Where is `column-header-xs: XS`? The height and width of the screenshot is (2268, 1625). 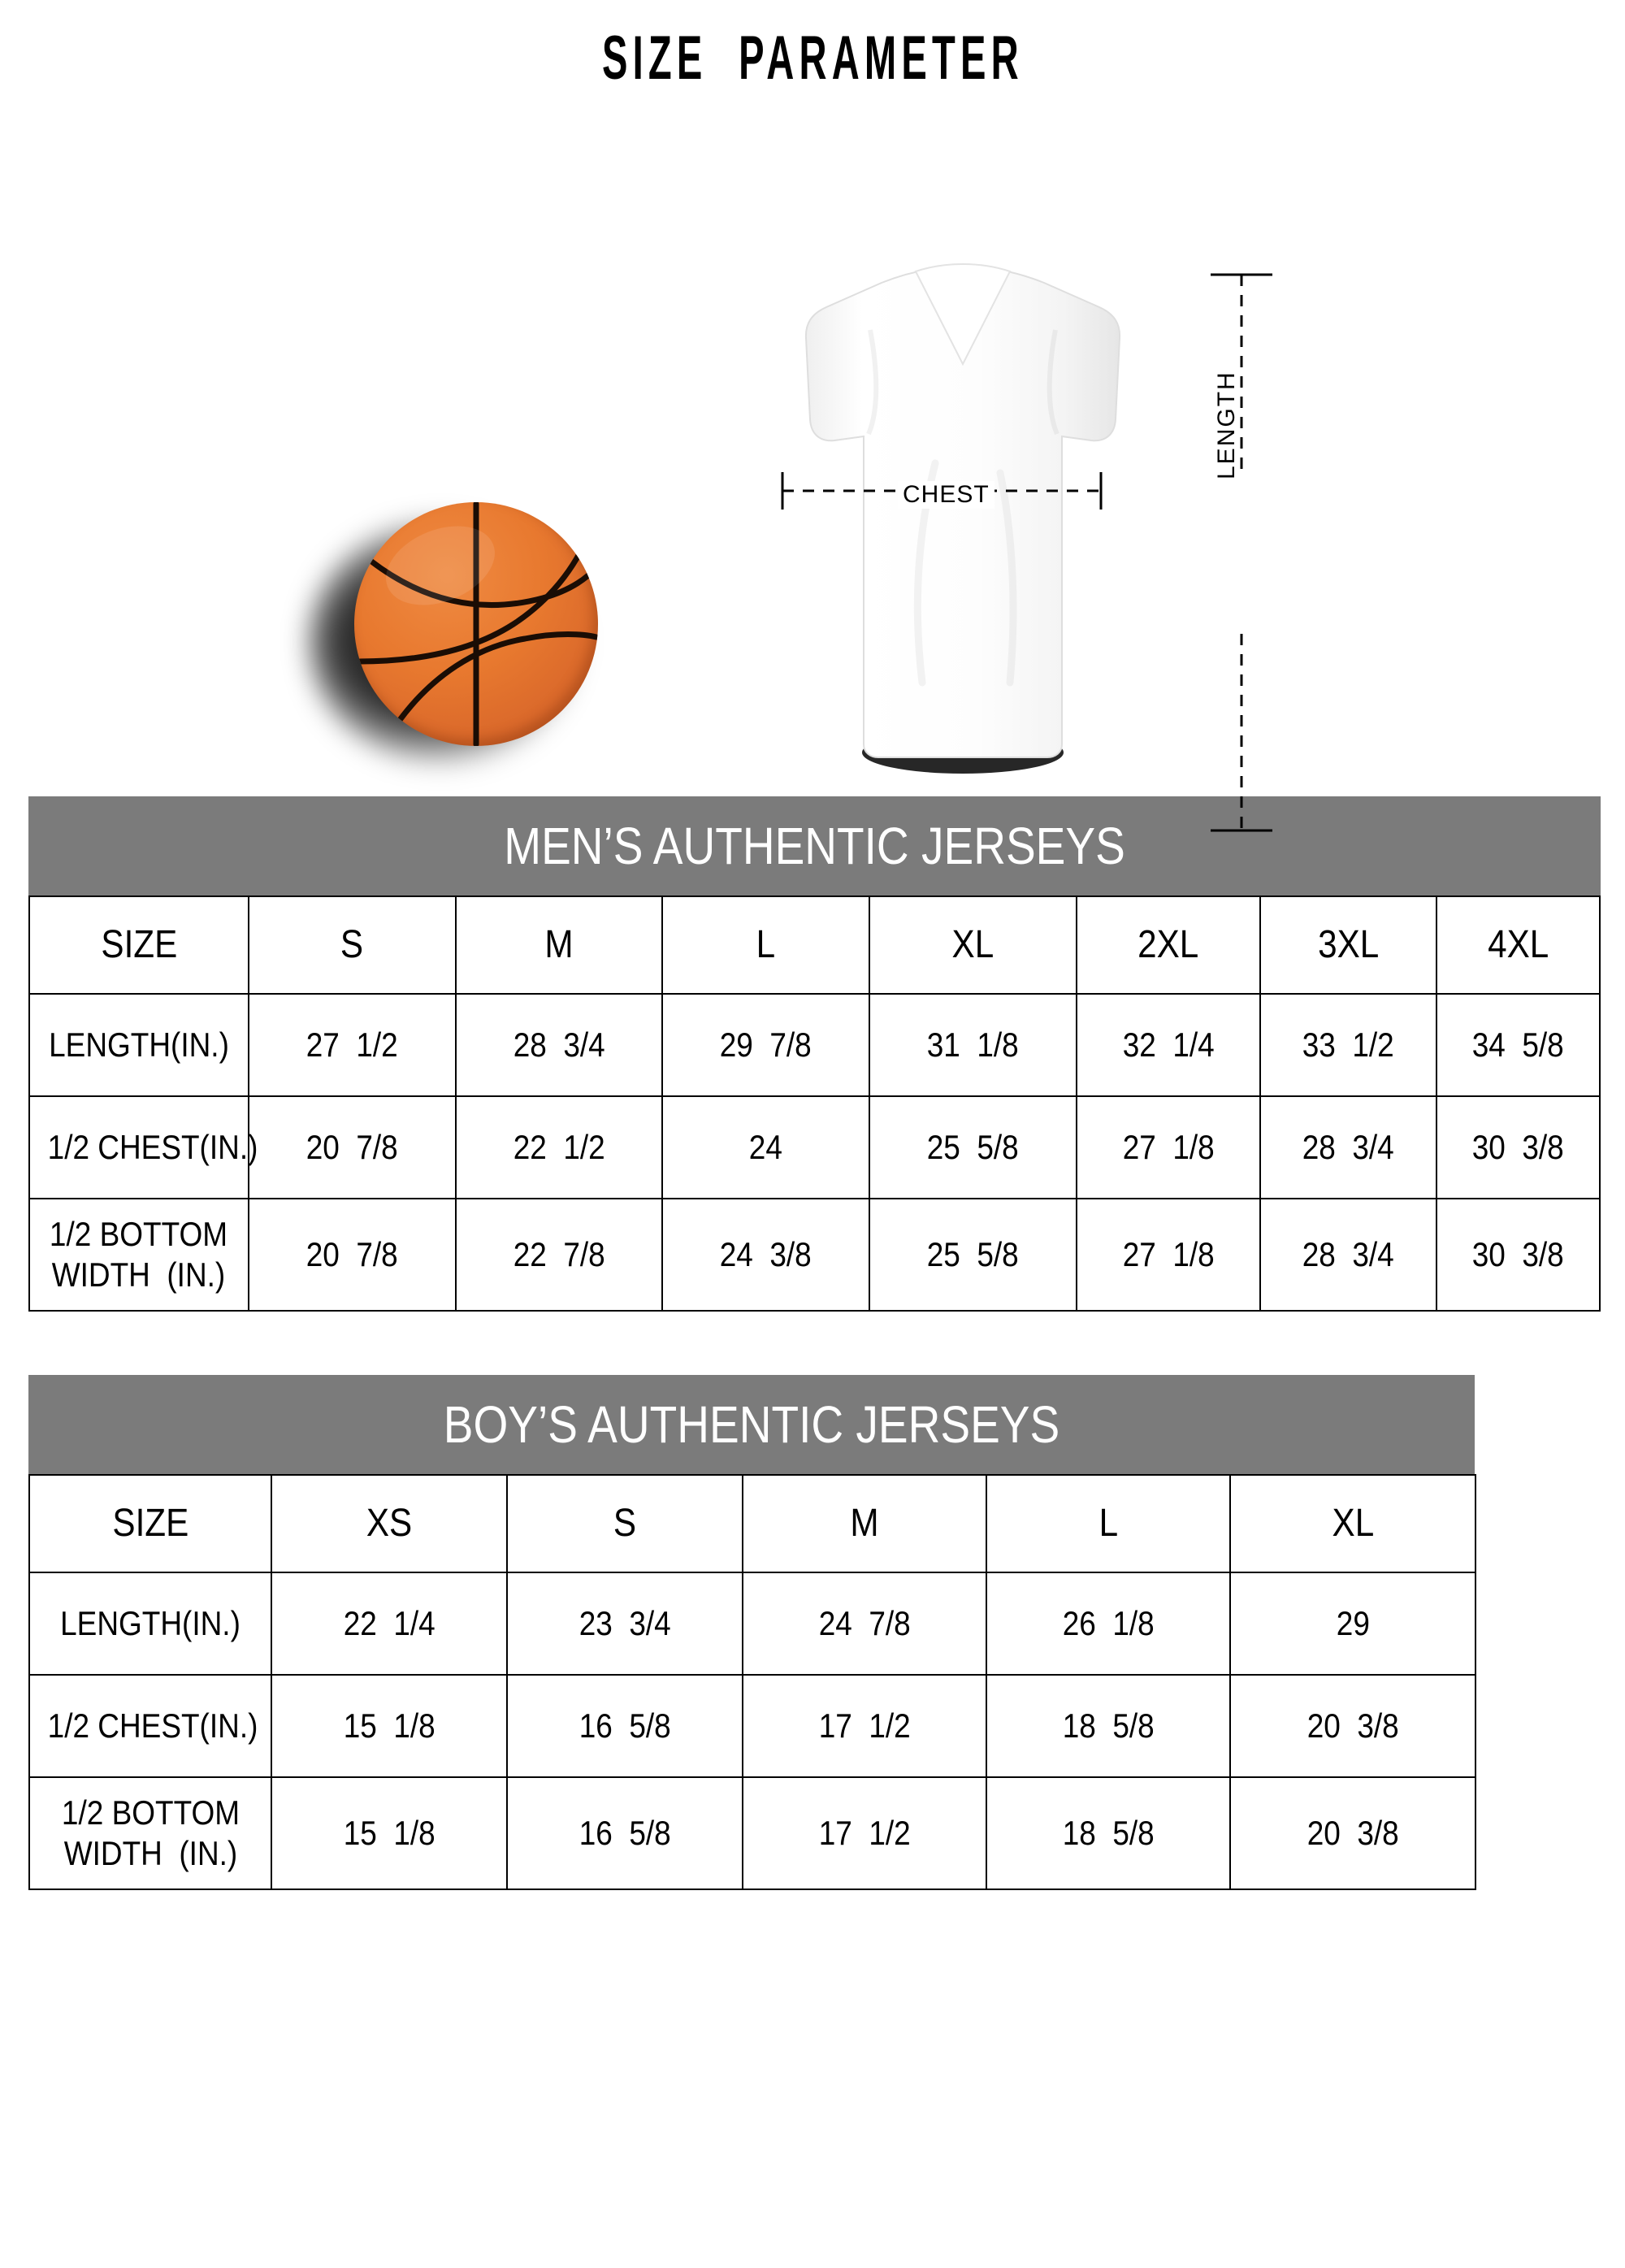
column-header-xs: XS is located at coordinates (389, 1523).